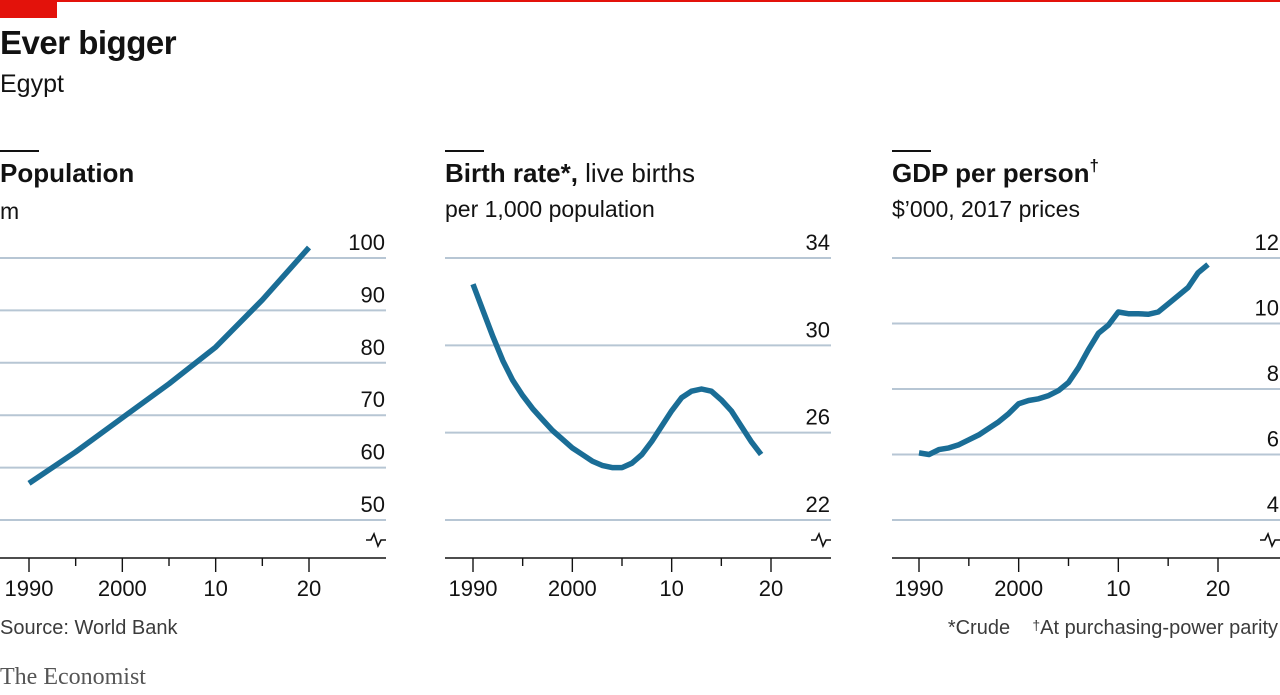  I want to click on footnote-crude: *Crude, so click(979, 628).